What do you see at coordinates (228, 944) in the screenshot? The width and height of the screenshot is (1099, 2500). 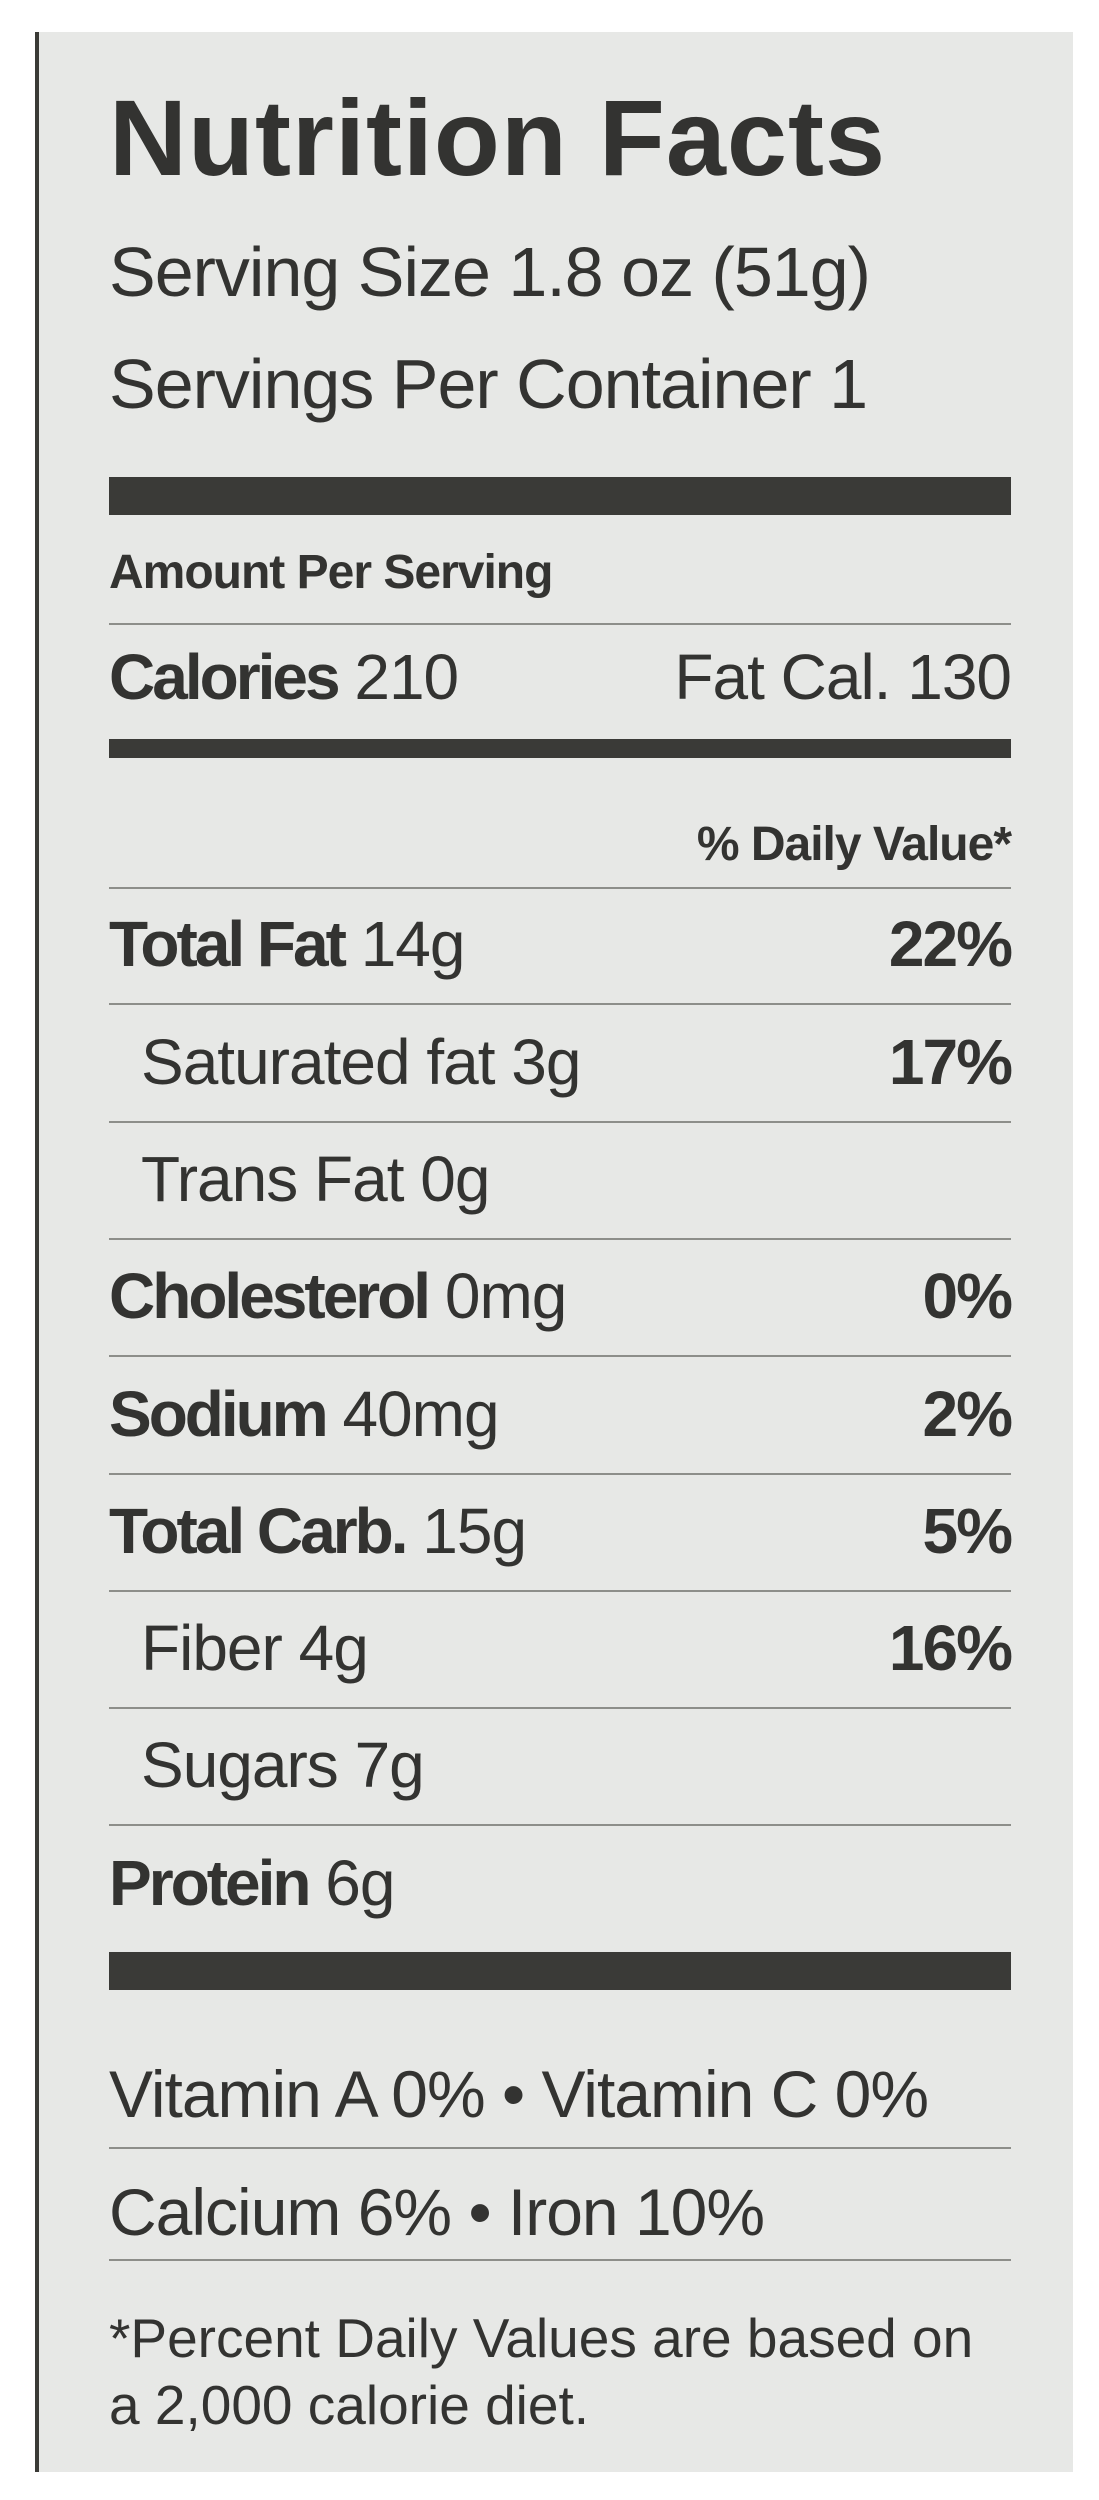 I see `nutrient-name: Total Fat` at bounding box center [228, 944].